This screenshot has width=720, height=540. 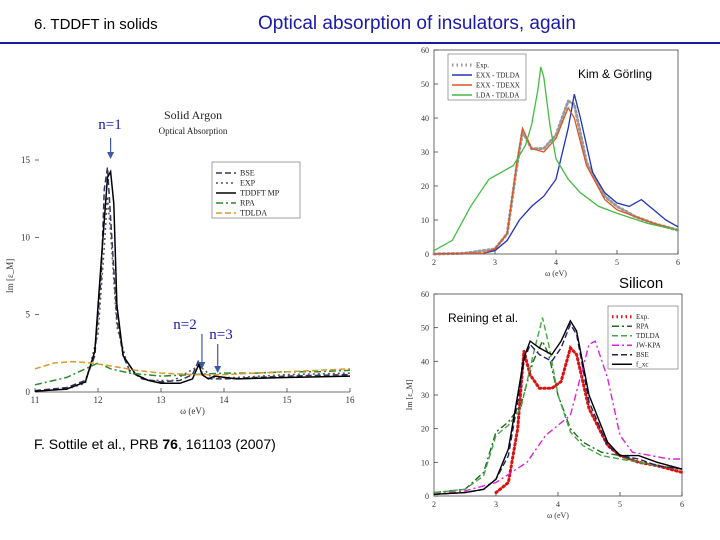 What do you see at coordinates (260, 193) in the screenshot?
I see `legend-label-tddft-mp: TDDFT MP` at bounding box center [260, 193].